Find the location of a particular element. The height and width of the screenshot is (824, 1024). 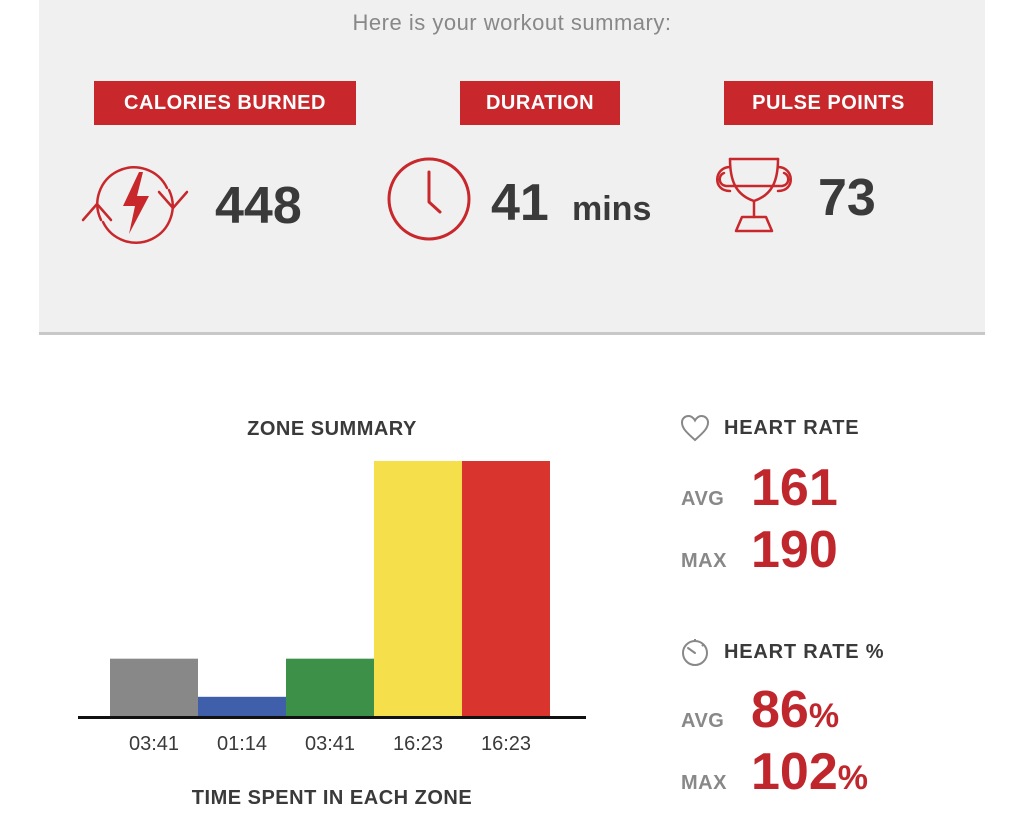

heart-rate-header: HEART RATE is located at coordinates (769, 428).